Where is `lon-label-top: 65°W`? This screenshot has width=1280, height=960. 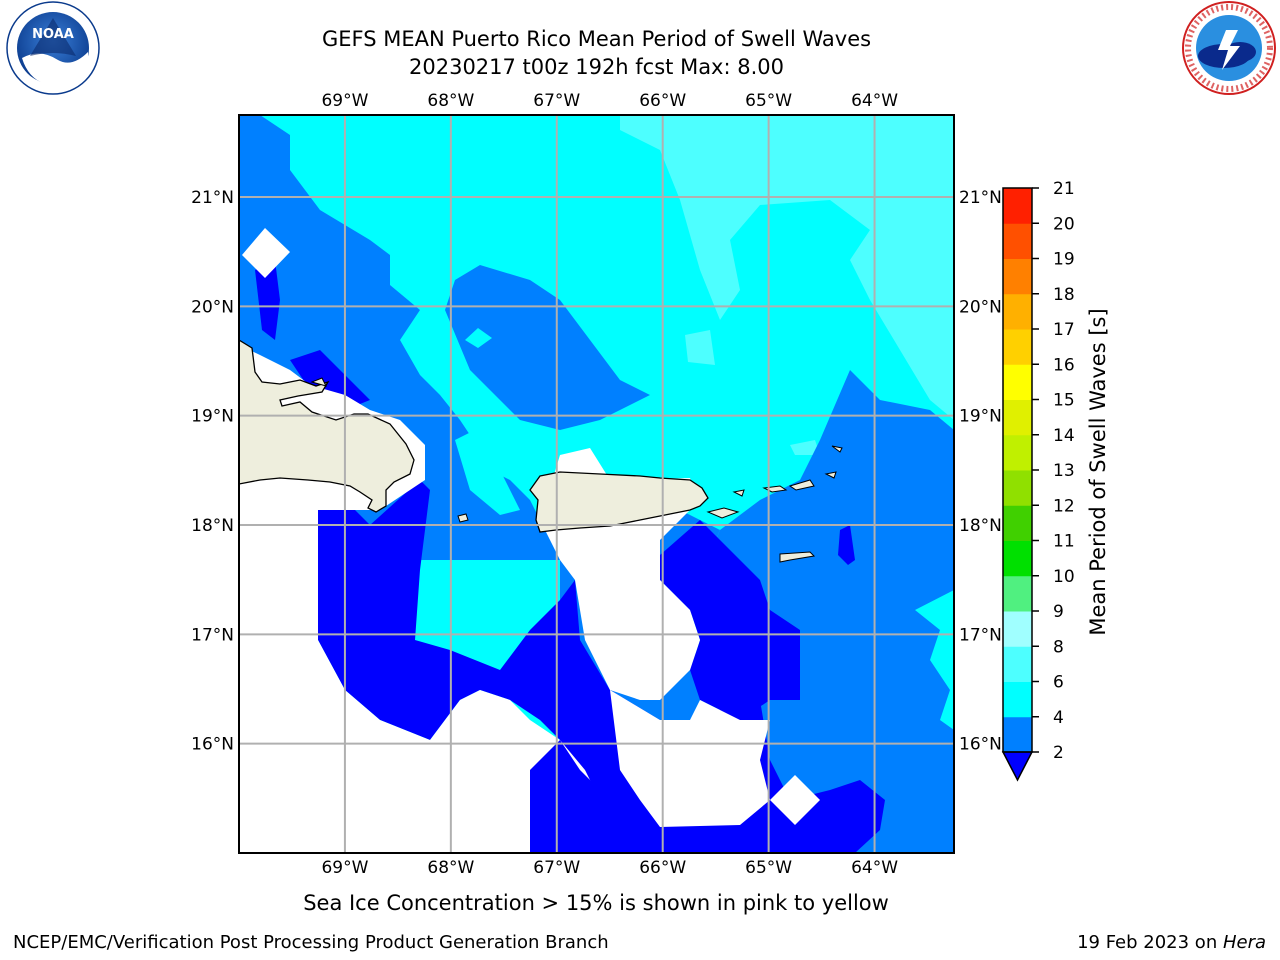
lon-label-top: 65°W is located at coordinates (768, 101).